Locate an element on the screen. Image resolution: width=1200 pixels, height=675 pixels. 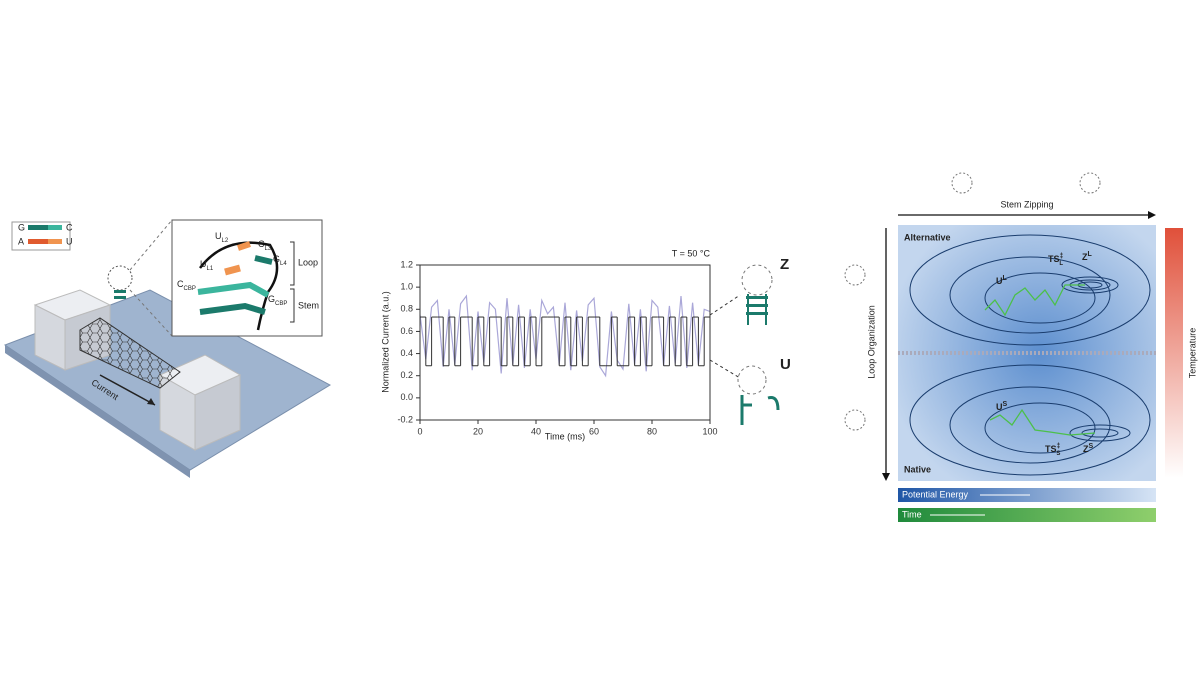
label: ZL is located at coordinates (1087, 256).